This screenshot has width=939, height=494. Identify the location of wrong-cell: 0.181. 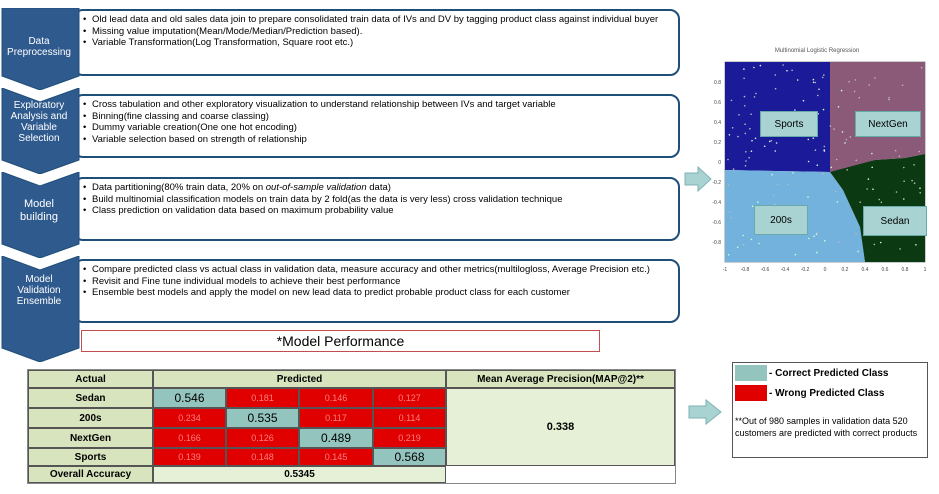
(262, 398).